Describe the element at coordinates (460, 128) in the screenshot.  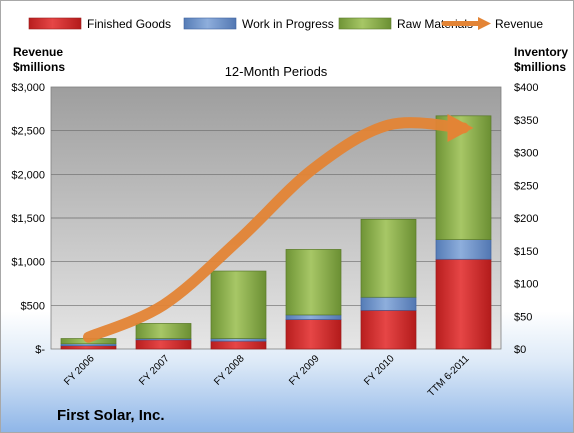
I see `revenue-arrowhead` at that location.